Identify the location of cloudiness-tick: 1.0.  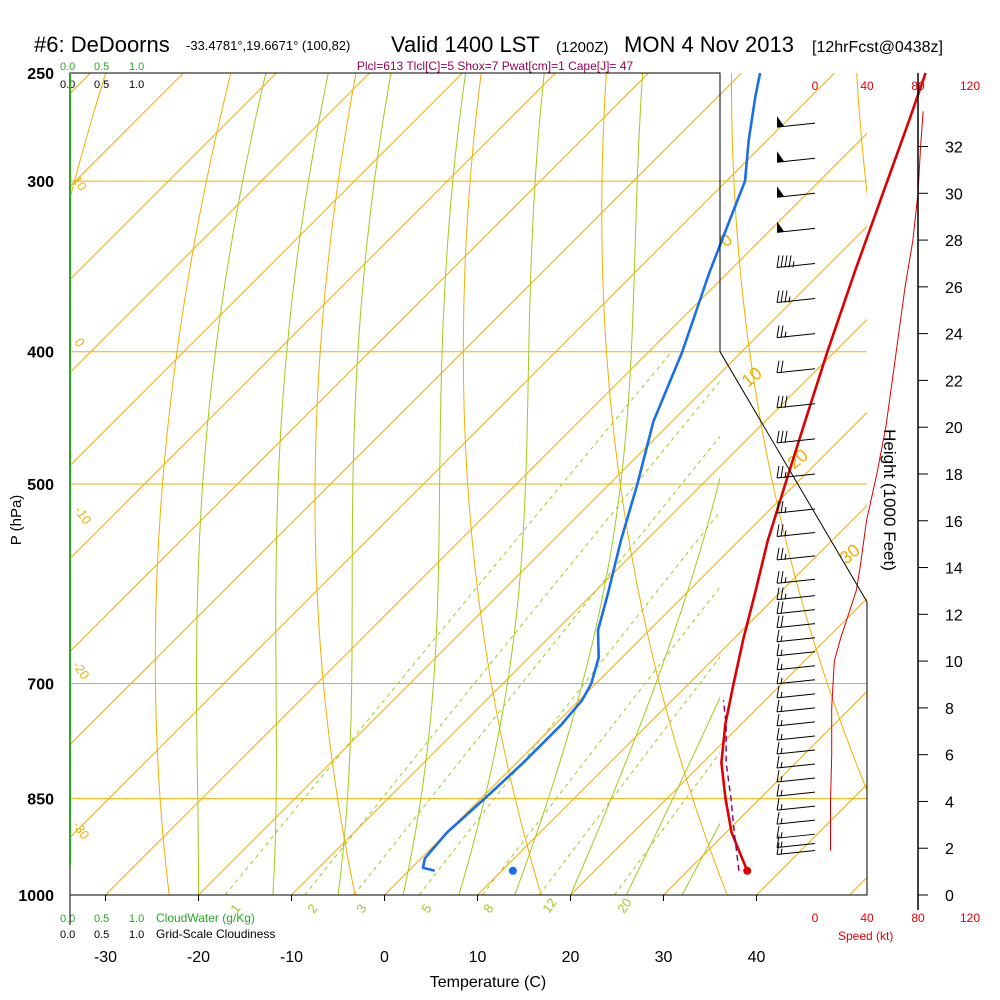
(136, 85).